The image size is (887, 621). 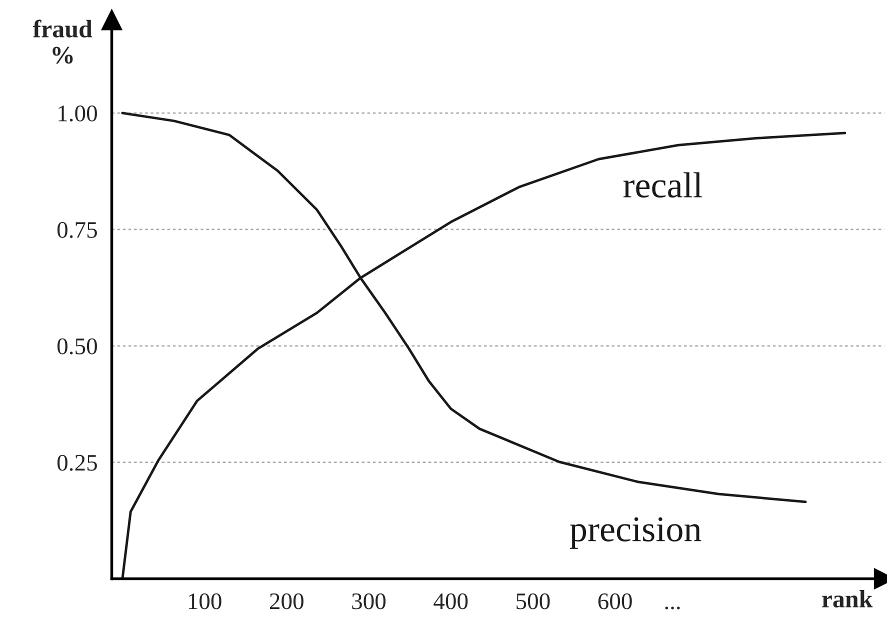 I want to click on y-tick-label: 0.25, so click(x=77, y=462).